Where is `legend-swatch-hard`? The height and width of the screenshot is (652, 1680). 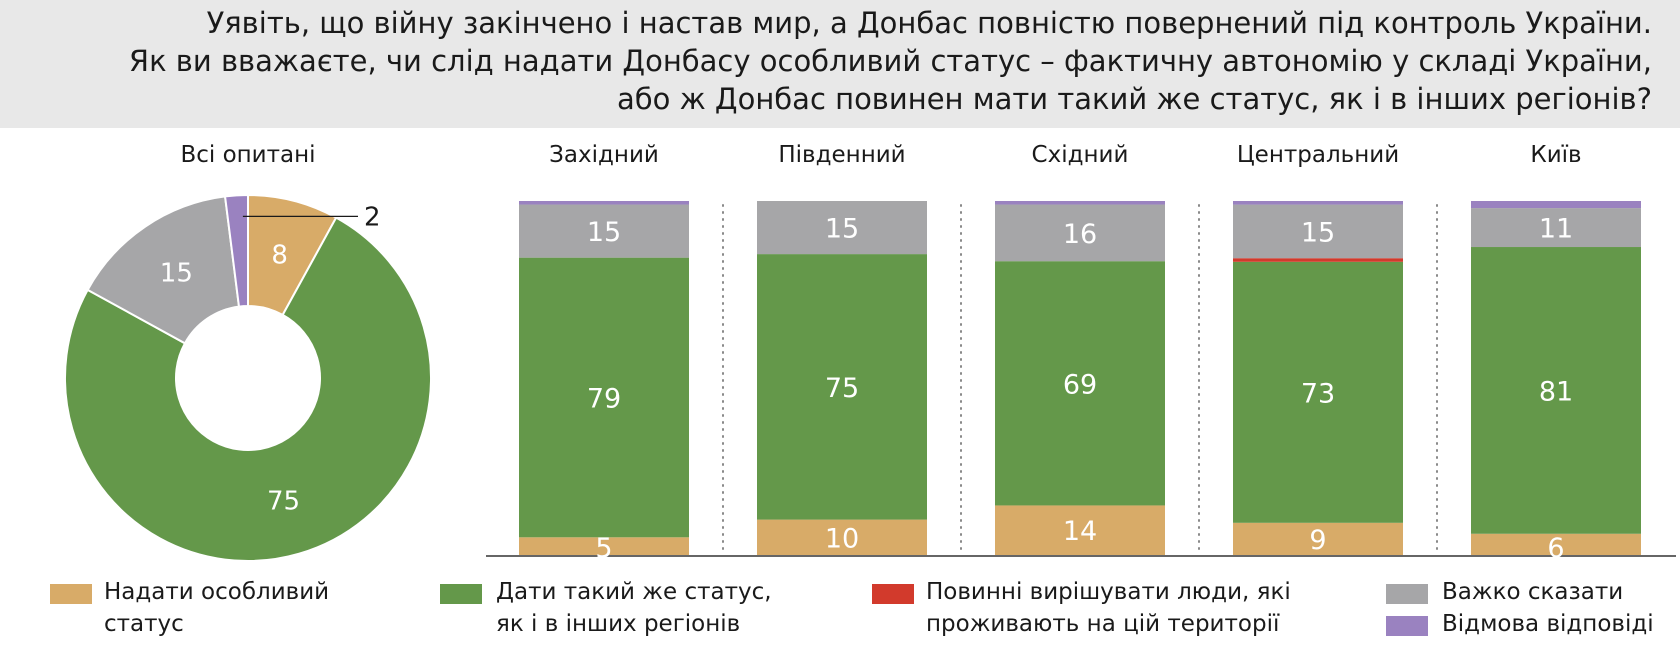 legend-swatch-hard is located at coordinates (1407, 594).